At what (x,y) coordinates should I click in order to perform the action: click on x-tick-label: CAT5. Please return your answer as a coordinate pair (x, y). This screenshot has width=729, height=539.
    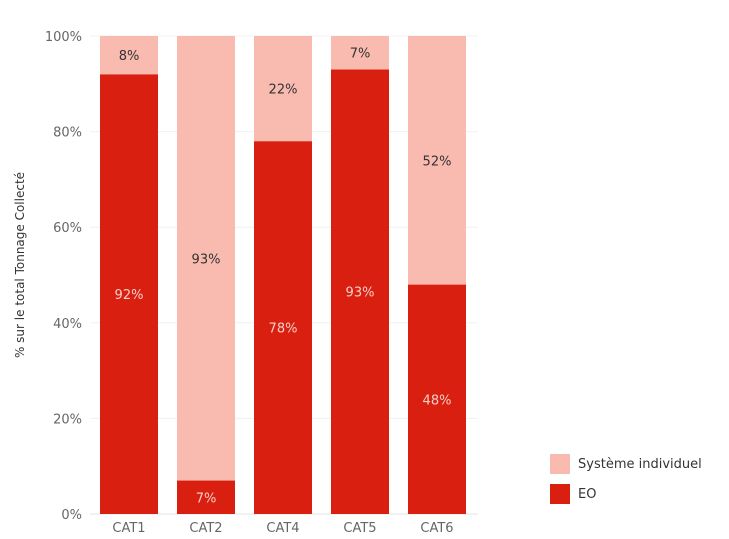
    Looking at the image, I should click on (359, 528).